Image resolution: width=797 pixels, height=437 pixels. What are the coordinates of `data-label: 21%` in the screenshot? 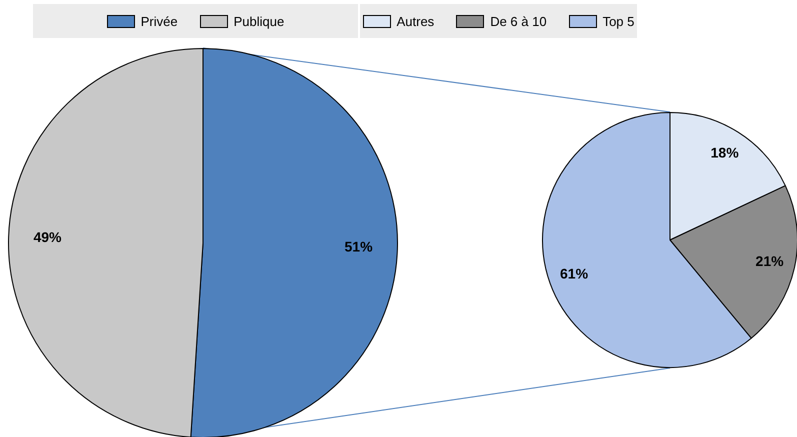 It's located at (770, 261).